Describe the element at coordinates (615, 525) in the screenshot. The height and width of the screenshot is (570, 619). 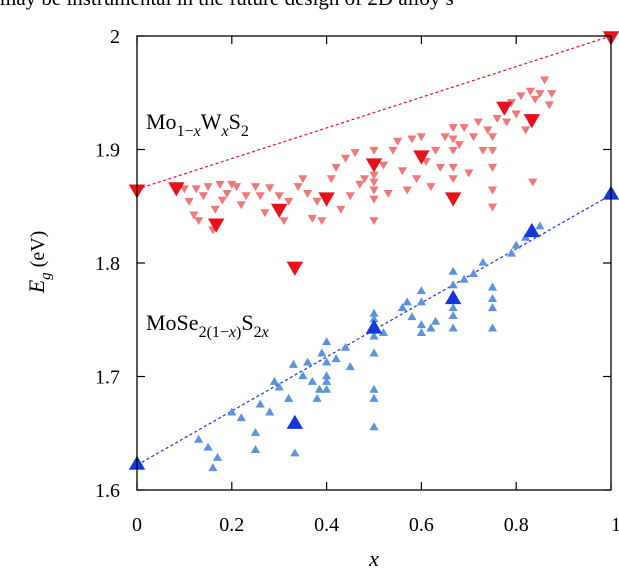
I see `x-tick-label: 1` at that location.